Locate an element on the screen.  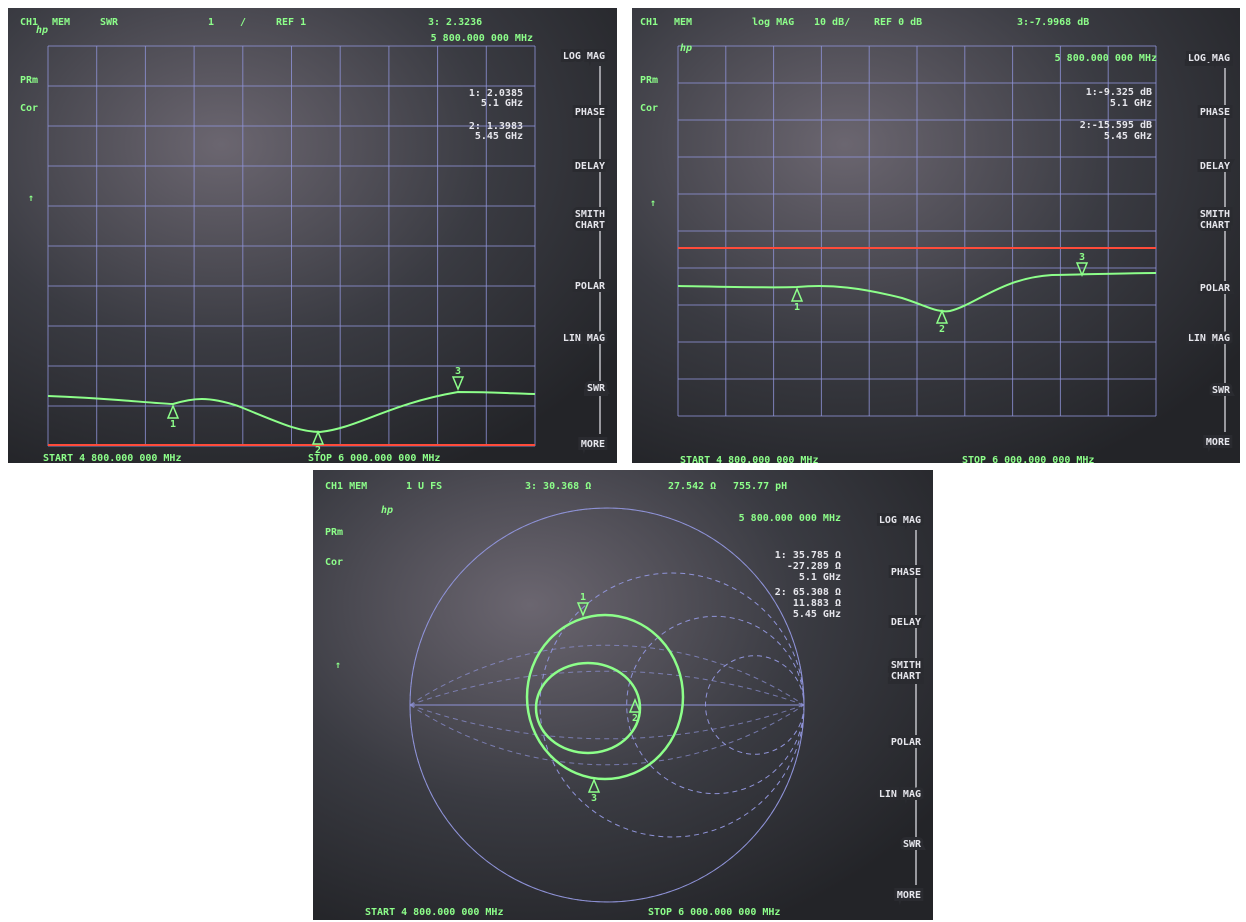
header-text: REF 0 dB is located at coordinates (898, 22).